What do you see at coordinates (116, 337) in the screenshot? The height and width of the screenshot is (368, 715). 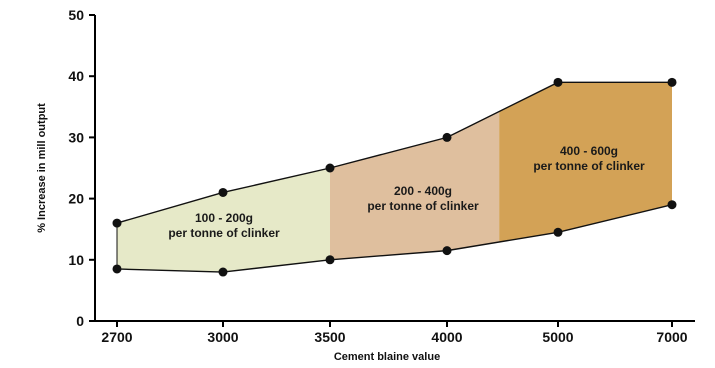 I see `x-tick-label: 2700` at bounding box center [116, 337].